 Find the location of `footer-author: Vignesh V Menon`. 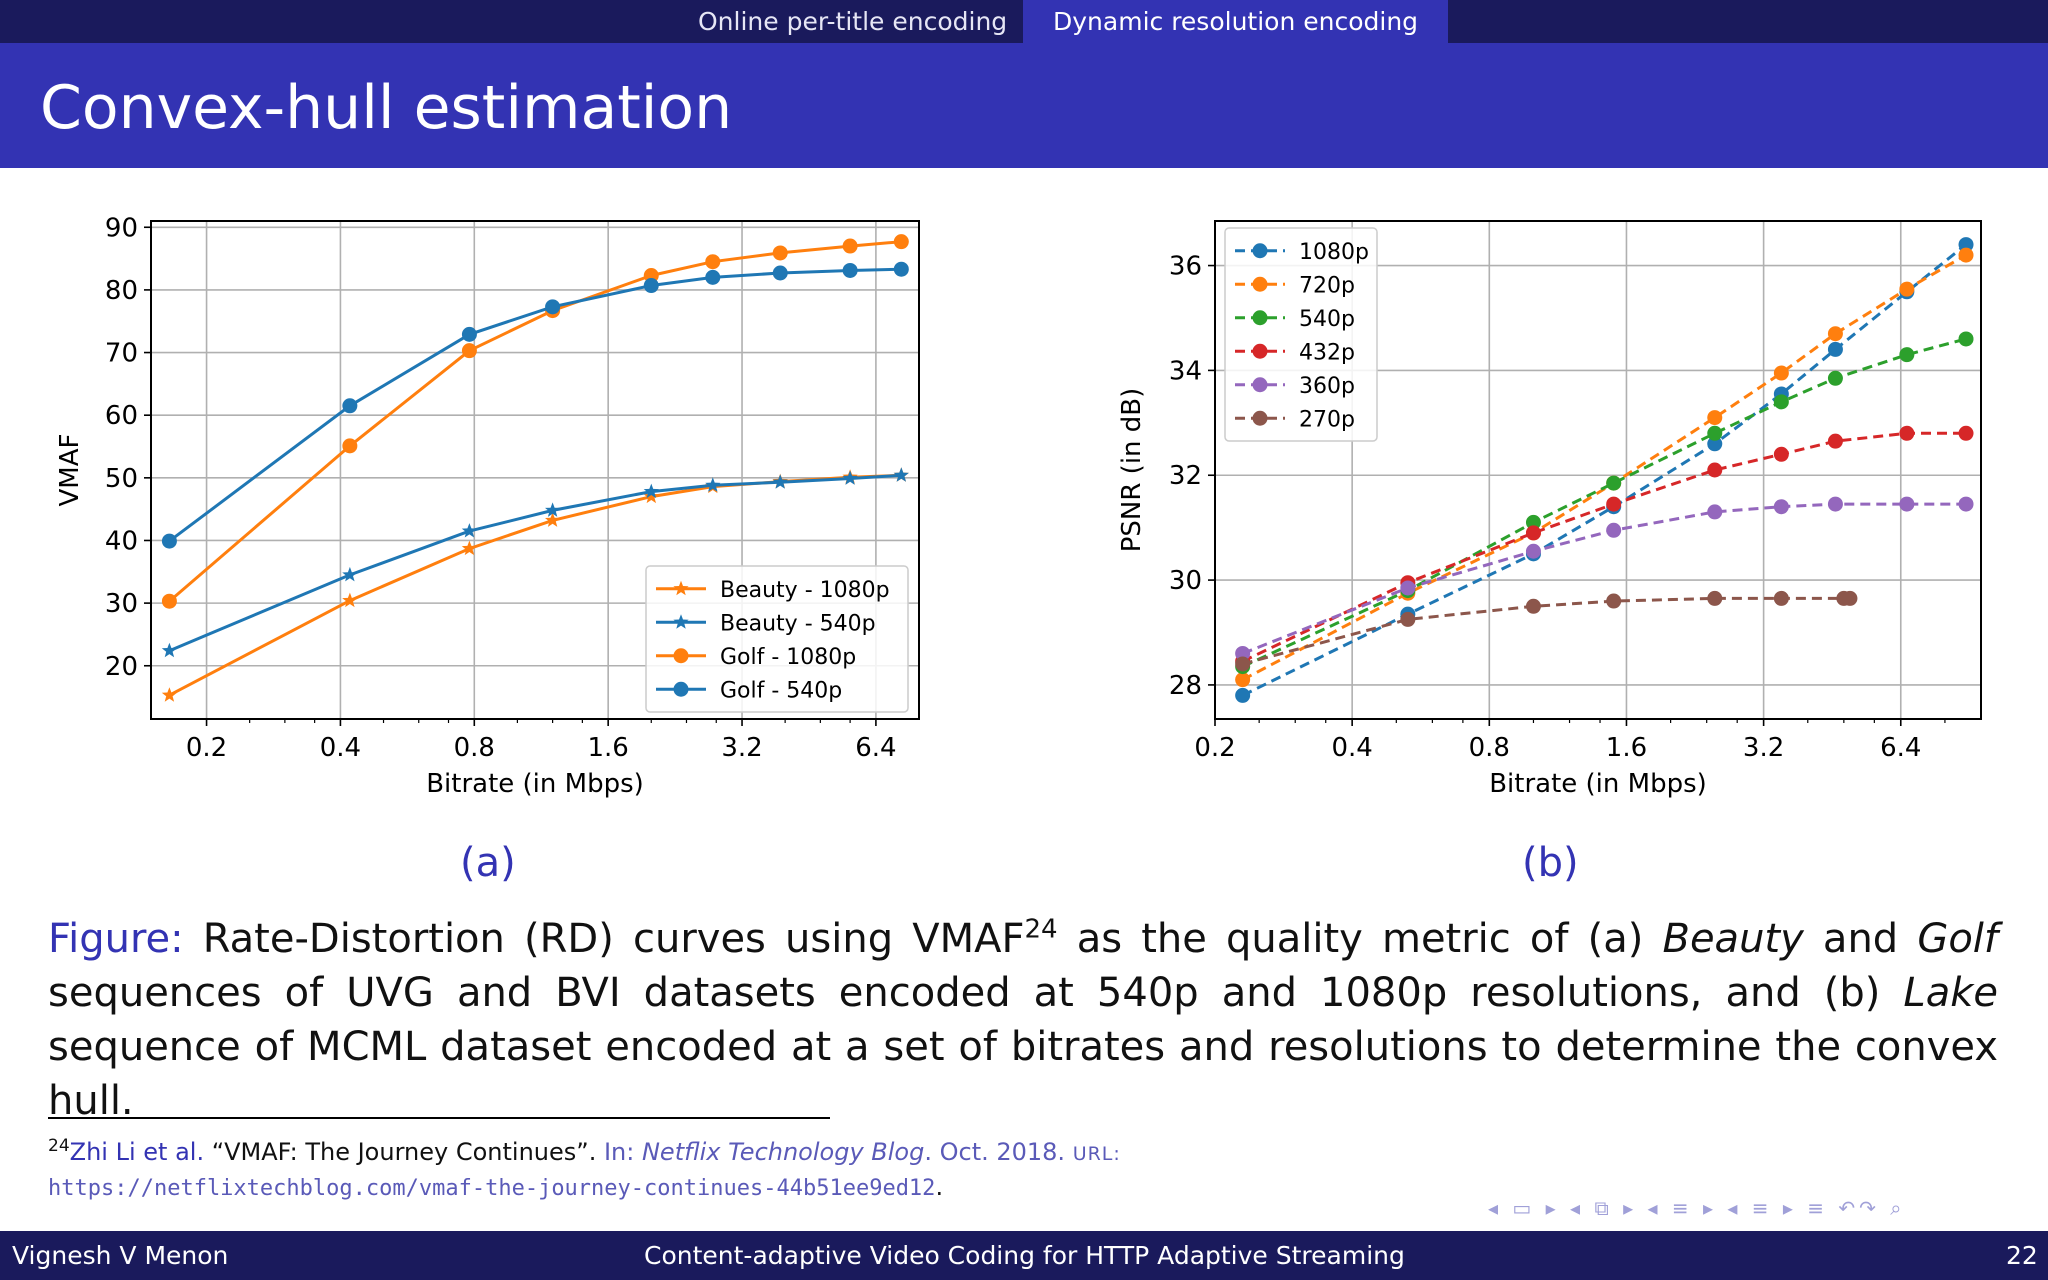

footer-author: Vignesh V Menon is located at coordinates (120, 1255).